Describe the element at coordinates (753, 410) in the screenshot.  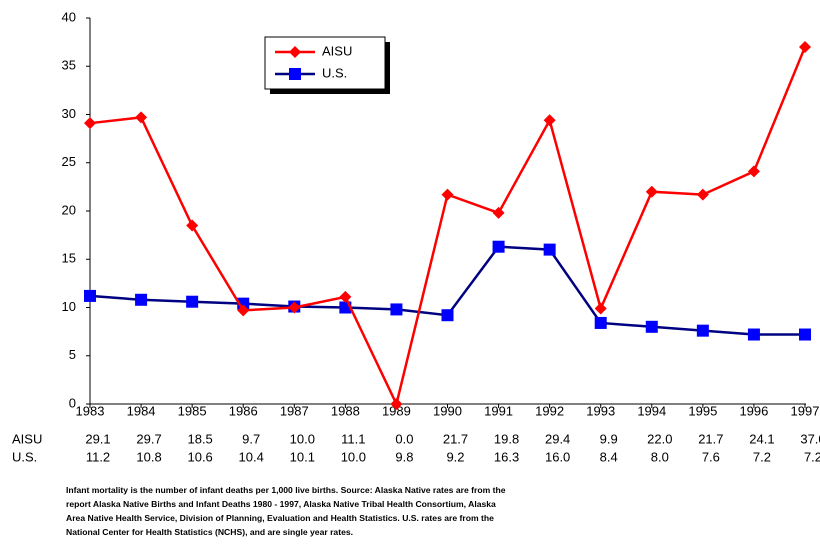
I see `x-tick-label: 1996` at that location.